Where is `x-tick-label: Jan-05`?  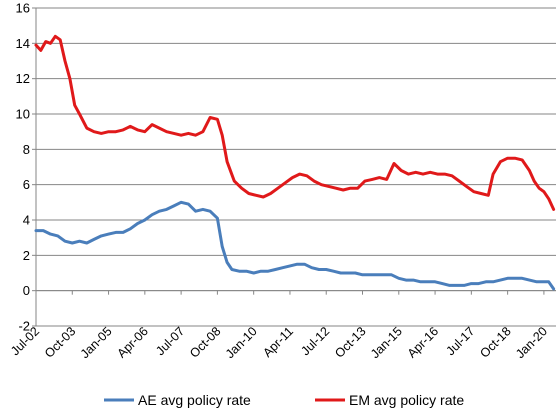
x-tick-label: Jan-05 is located at coordinates (96, 342).